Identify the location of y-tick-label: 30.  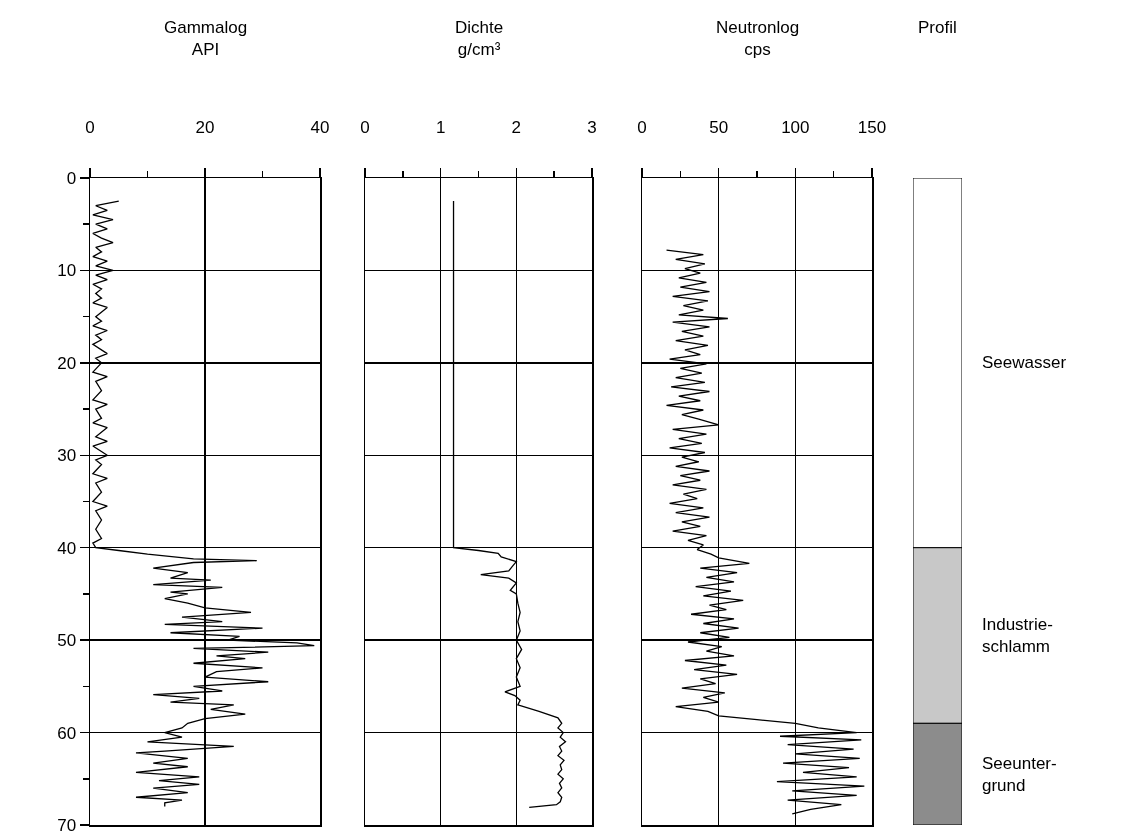
(67, 456).